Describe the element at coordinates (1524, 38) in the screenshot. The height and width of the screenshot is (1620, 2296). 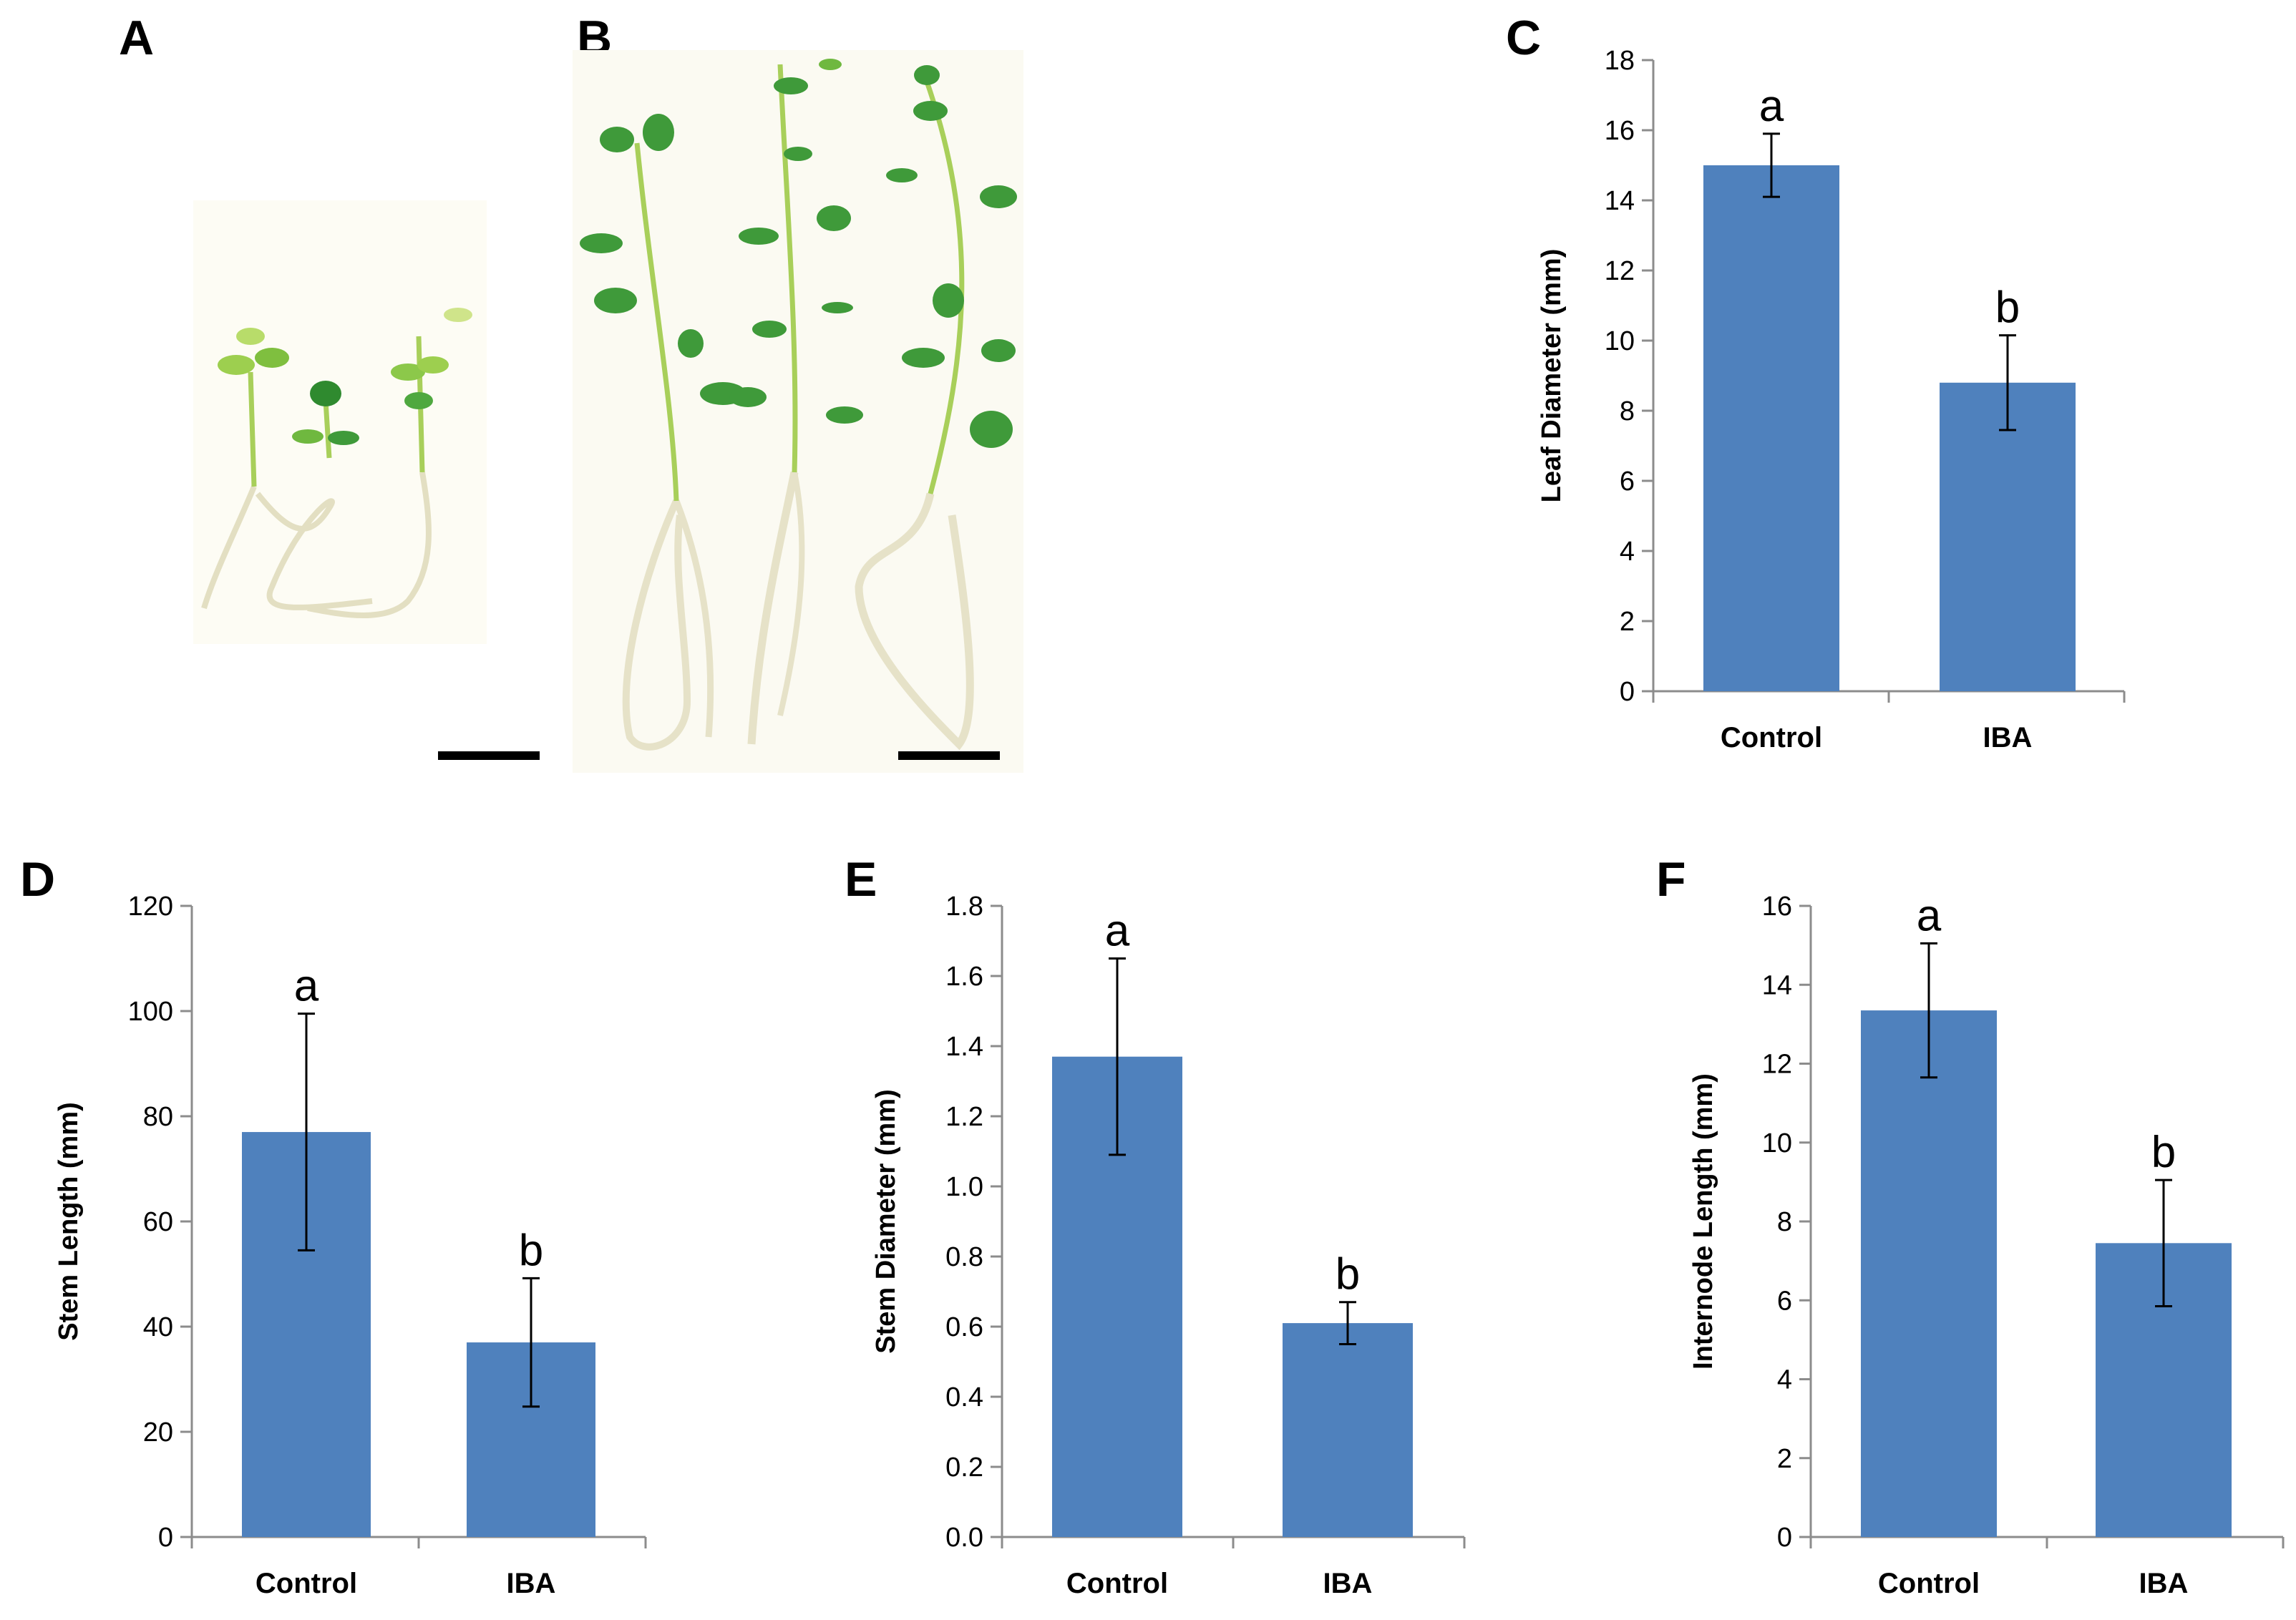
I see `panel-letter: C` at that location.